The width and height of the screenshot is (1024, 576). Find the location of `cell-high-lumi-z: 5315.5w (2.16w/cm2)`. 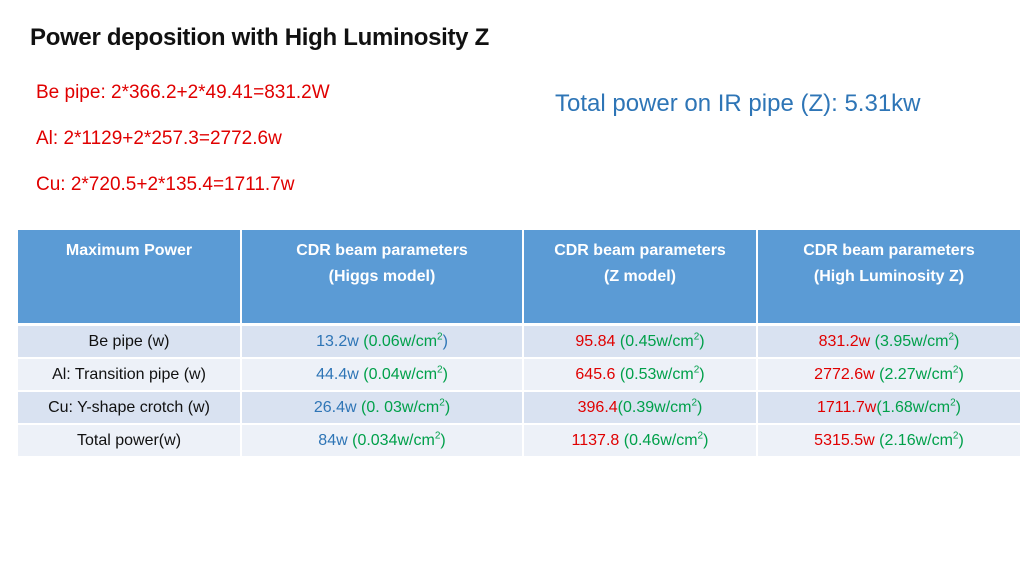

cell-high-lumi-z: 5315.5w (2.16w/cm2) is located at coordinates (889, 441).